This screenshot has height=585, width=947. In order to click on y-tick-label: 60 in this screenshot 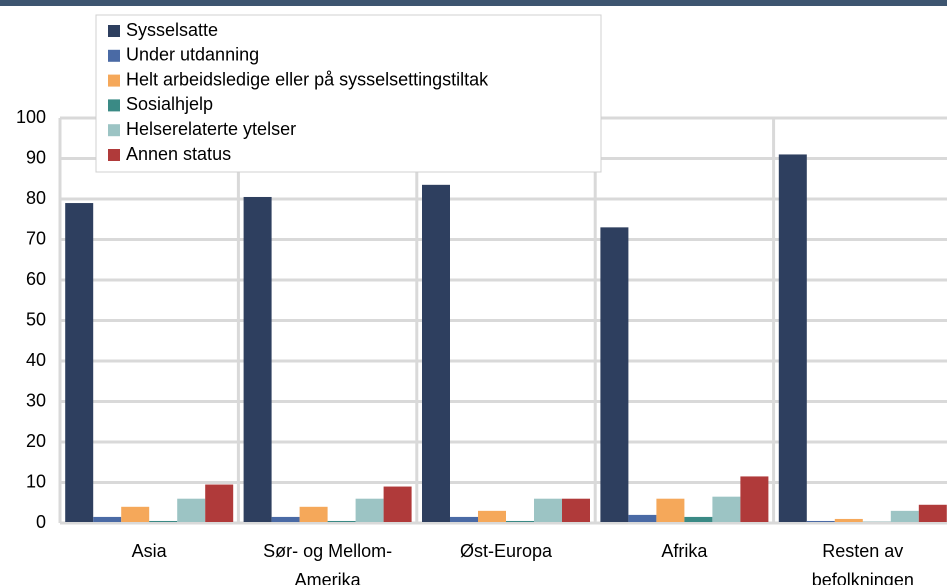, I will do `click(36, 279)`.